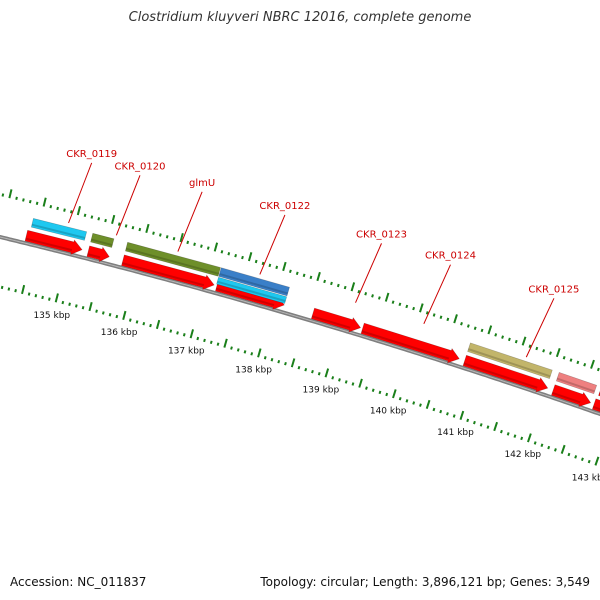 Image resolution: width=600 pixels, height=600 pixels. Describe the element at coordinates (450, 256) in the screenshot. I see `gene-label: CKR_0124` at that location.